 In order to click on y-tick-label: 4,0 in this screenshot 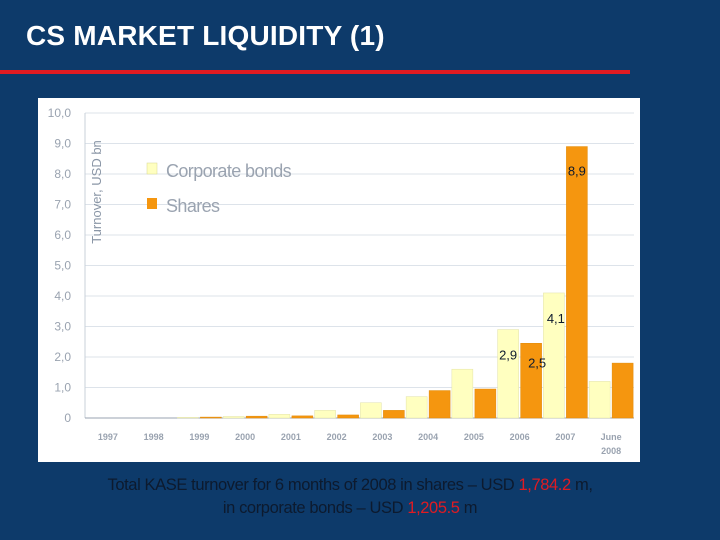, I will do `click(62, 296)`.